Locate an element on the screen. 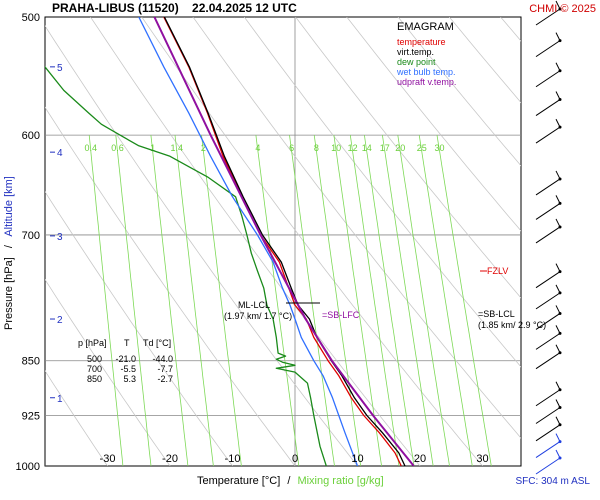  sb-lcl-value: (1.85 km/ 2.9 °C) is located at coordinates (512, 325).